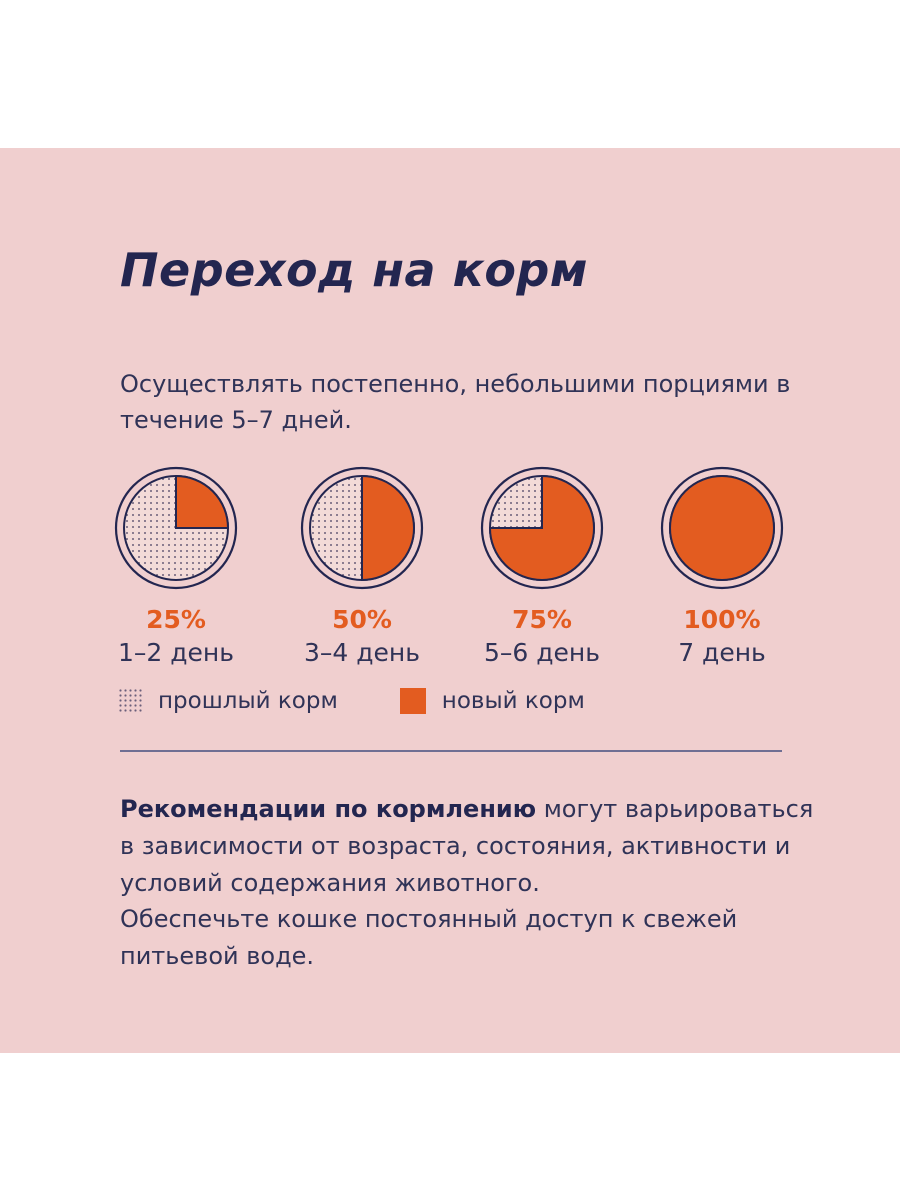 The height and width of the screenshot is (1200, 900). Describe the element at coordinates (412, 701) in the screenshot. I see `filled-square-icon` at that location.